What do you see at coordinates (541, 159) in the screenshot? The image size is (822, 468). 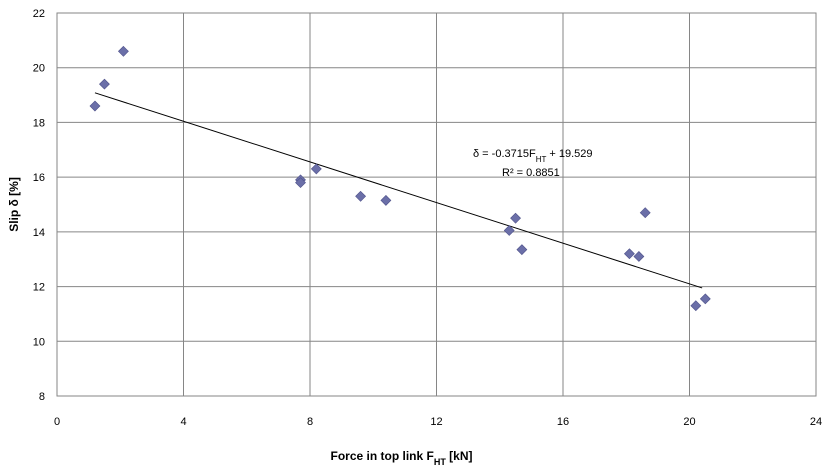 I see `equation-subscript: HT` at bounding box center [541, 159].